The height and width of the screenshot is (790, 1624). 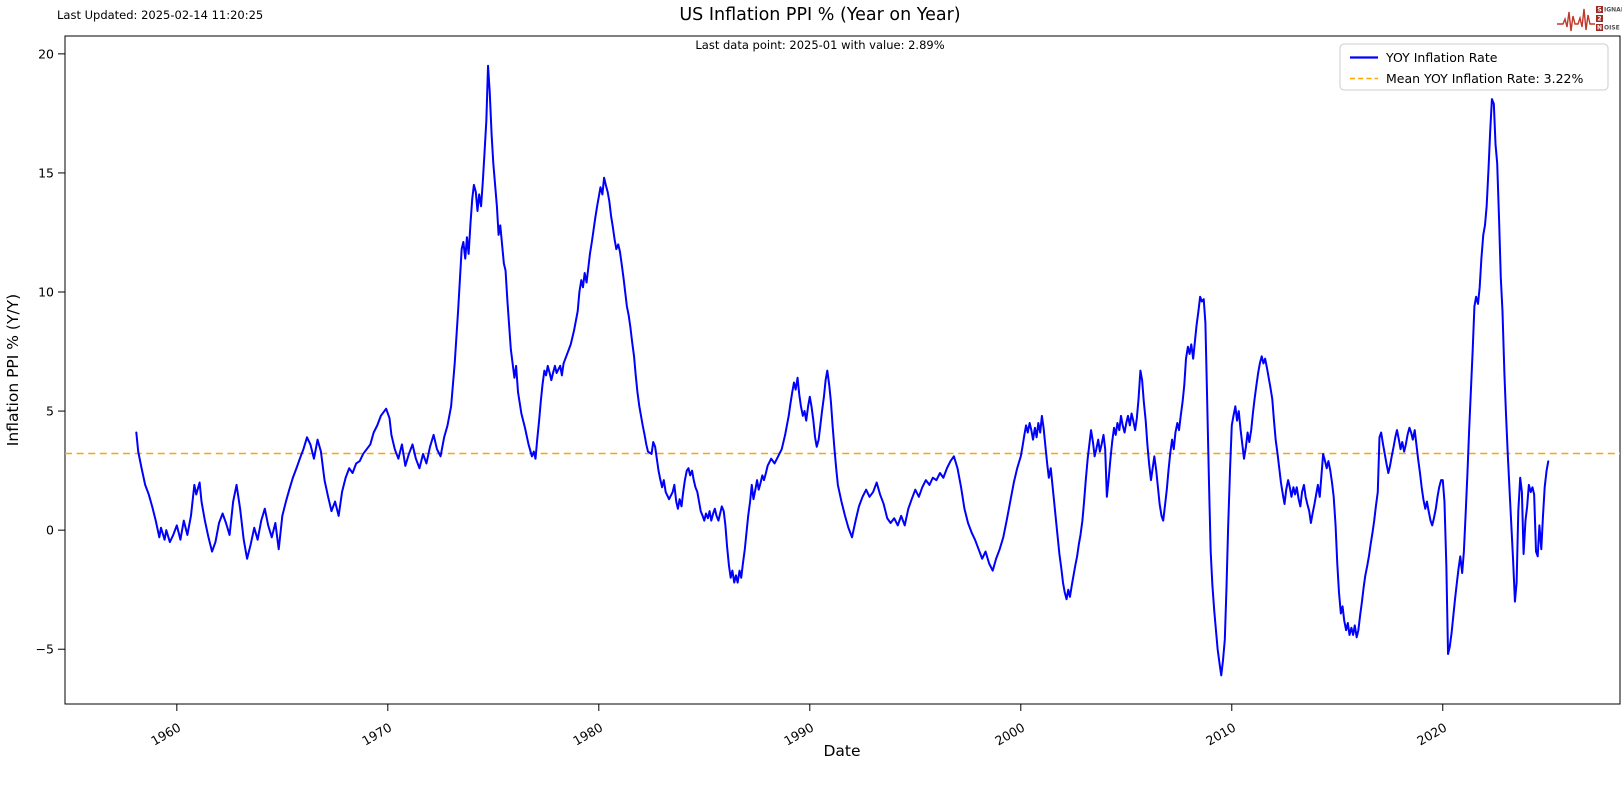 What do you see at coordinates (1576, 20) in the screenshot?
I see `heartbeat-waveform-icon` at bounding box center [1576, 20].